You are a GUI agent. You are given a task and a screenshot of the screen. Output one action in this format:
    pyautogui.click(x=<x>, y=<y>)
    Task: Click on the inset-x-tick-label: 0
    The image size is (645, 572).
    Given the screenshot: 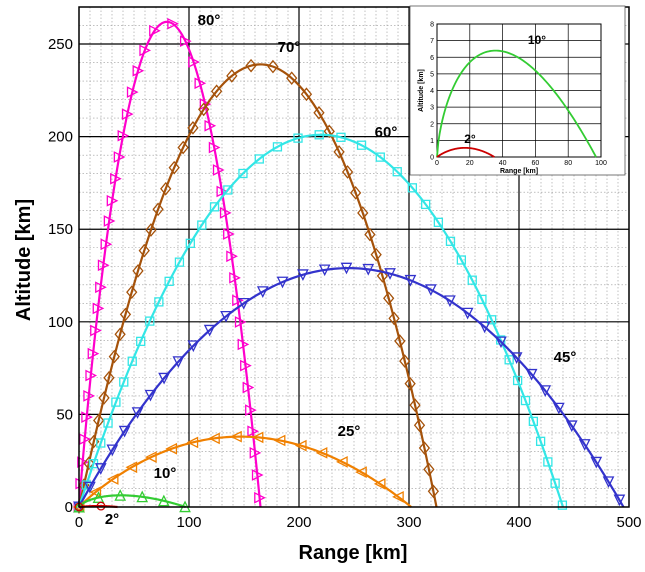 What is the action you would take?
    pyautogui.click(x=437, y=163)
    